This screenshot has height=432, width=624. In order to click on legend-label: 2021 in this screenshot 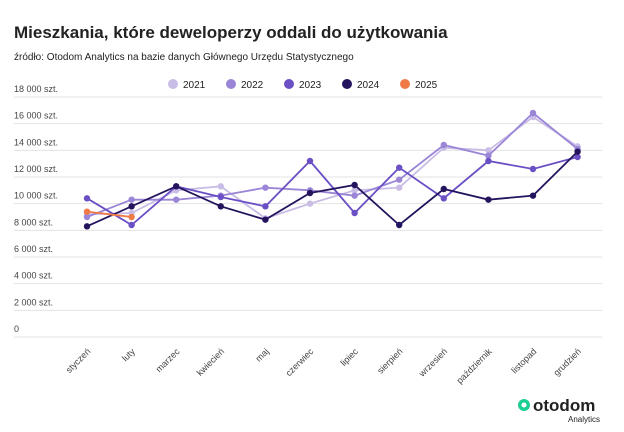, I will do `click(194, 85)`.